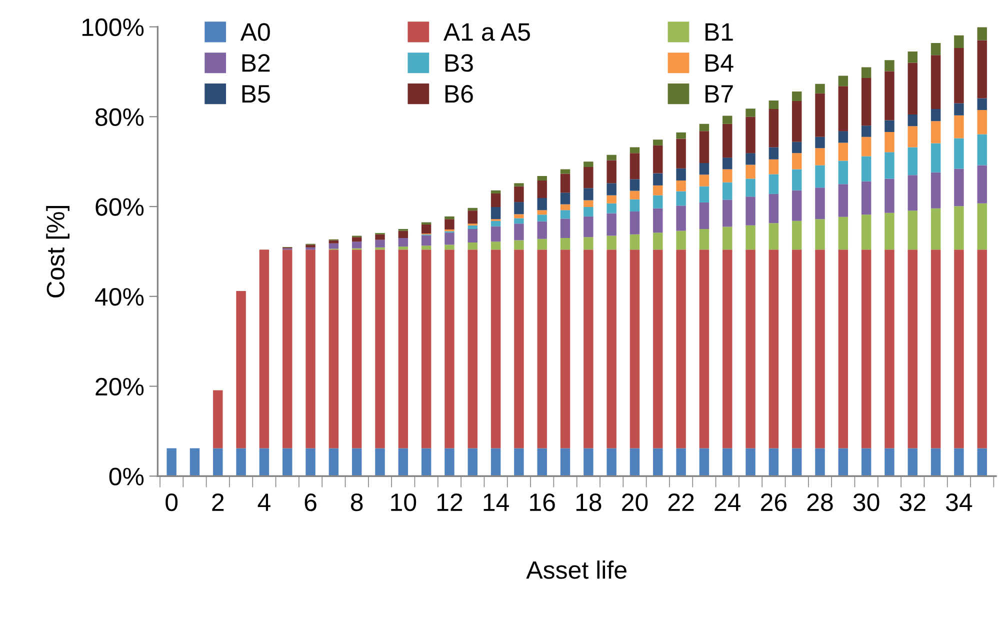  What do you see at coordinates (486, 32) in the screenshot?
I see `legend-label: A1 a A5` at bounding box center [486, 32].